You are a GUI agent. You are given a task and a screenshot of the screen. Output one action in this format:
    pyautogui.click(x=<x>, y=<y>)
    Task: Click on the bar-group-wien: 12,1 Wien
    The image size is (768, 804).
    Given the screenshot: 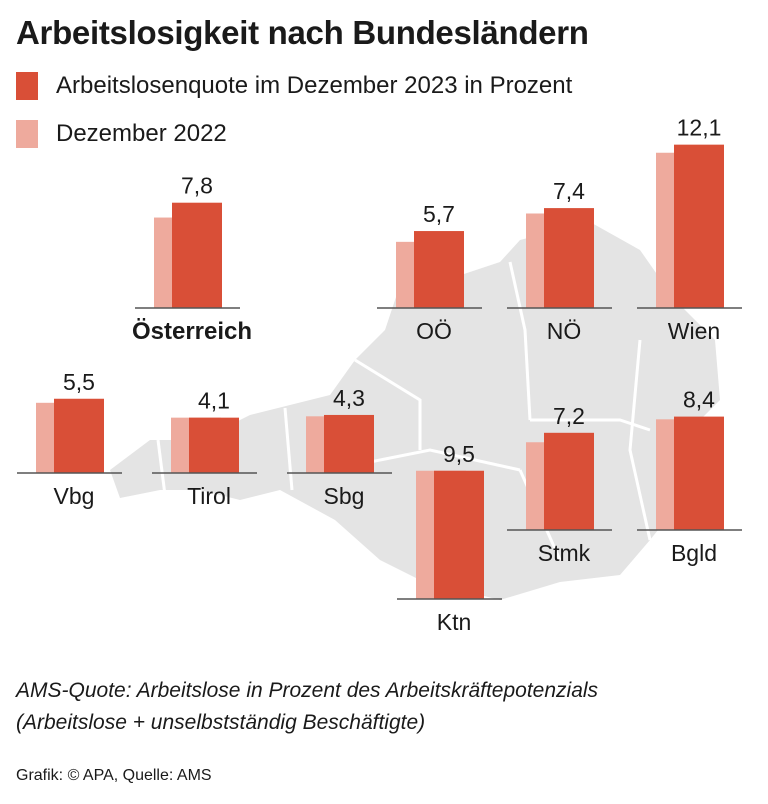 What is the action you would take?
    pyautogui.click(x=689, y=229)
    